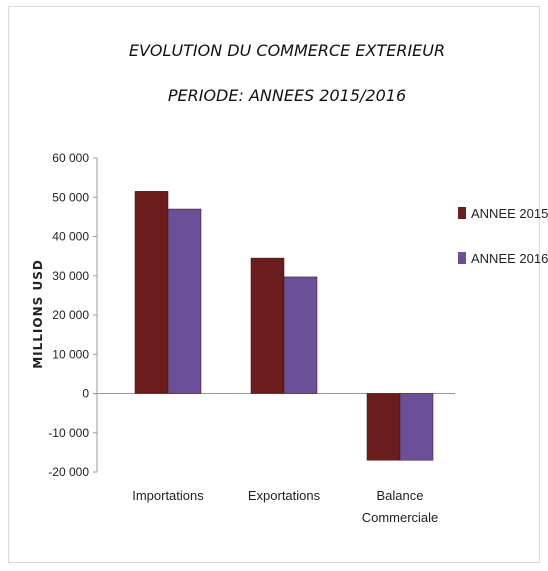 The width and height of the screenshot is (548, 571). I want to click on category-label: Balance, so click(400, 495).